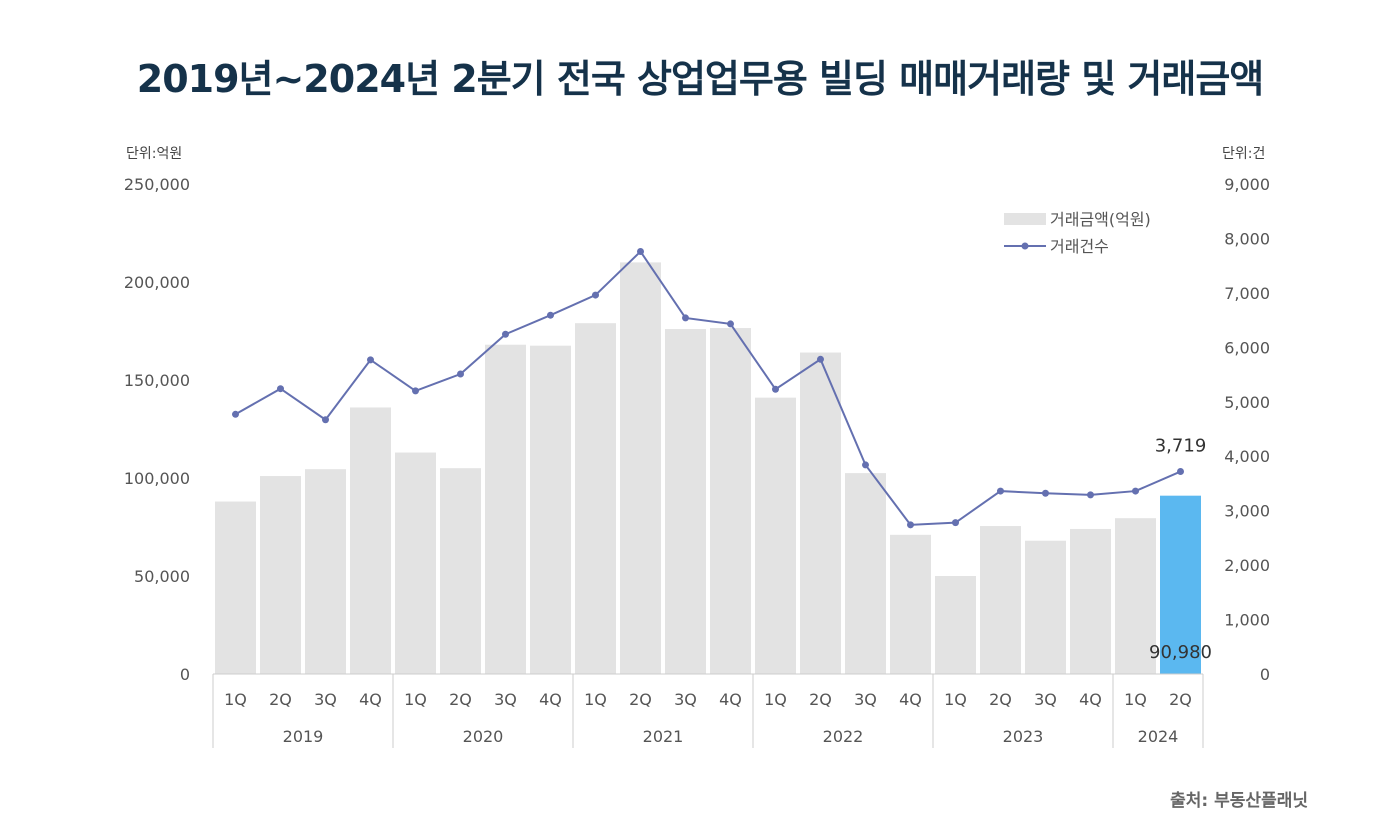 Image resolution: width=1400 pixels, height=839 pixels. What do you see at coordinates (1247, 184) in the screenshot?
I see `right-tick-label: 9,000` at bounding box center [1247, 184].